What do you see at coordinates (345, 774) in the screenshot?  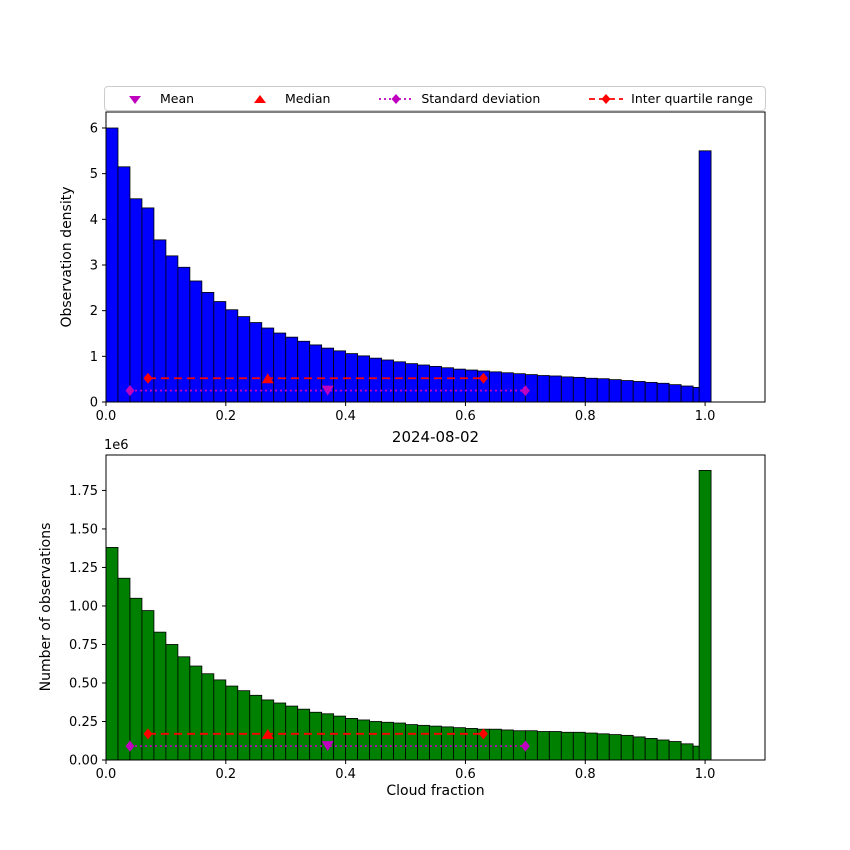 I see `x-tick-label: 0.4` at bounding box center [345, 774].